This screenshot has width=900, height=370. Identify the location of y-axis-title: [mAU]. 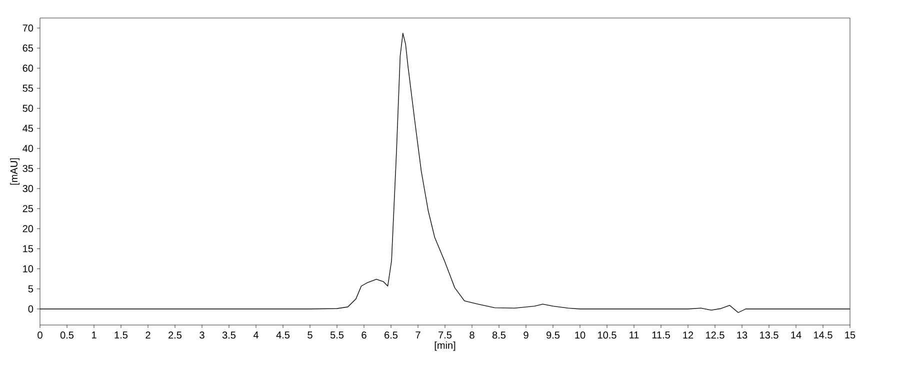
(15, 171).